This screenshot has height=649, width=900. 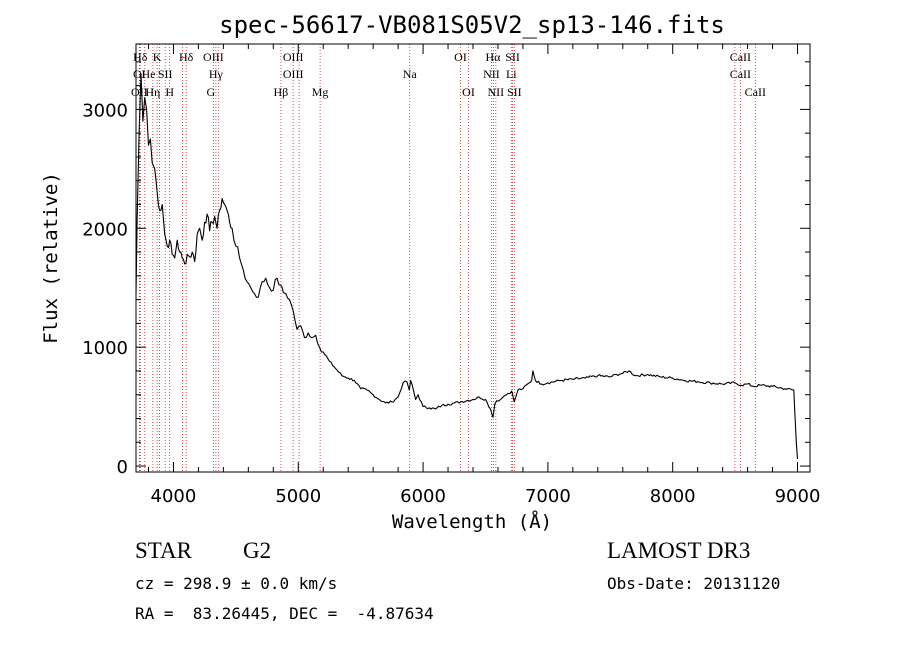 I want to click on line-label: K, so click(x=157, y=57).